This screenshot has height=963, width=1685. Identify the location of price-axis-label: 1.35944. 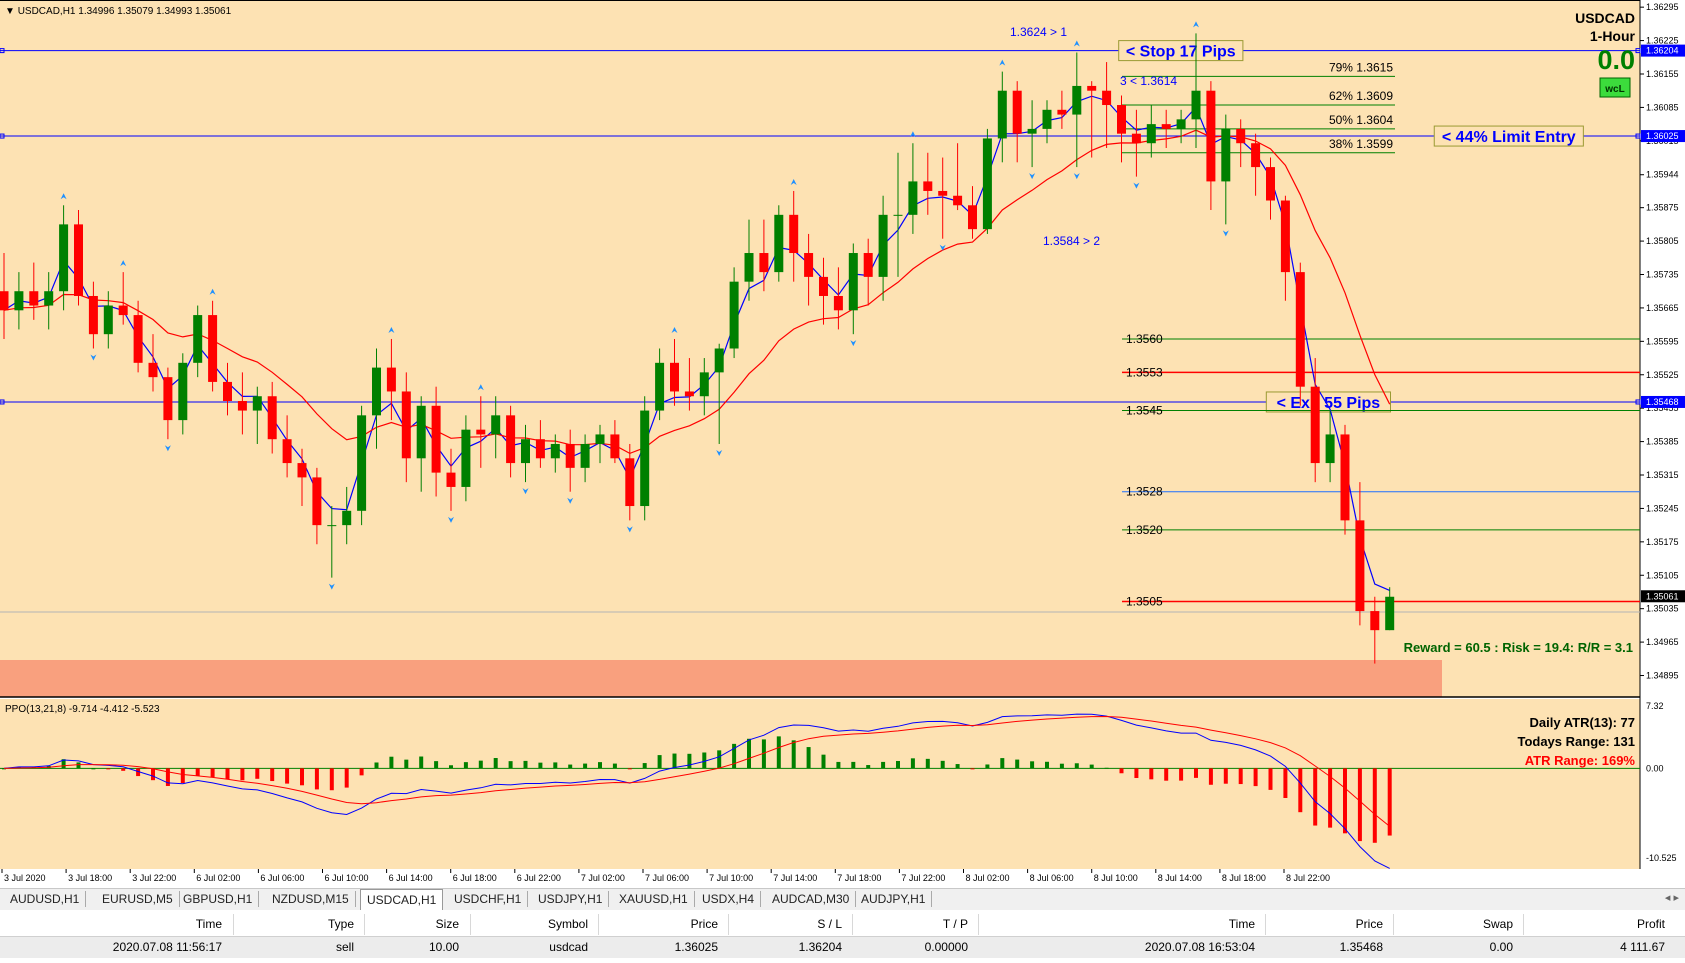
(1662, 175).